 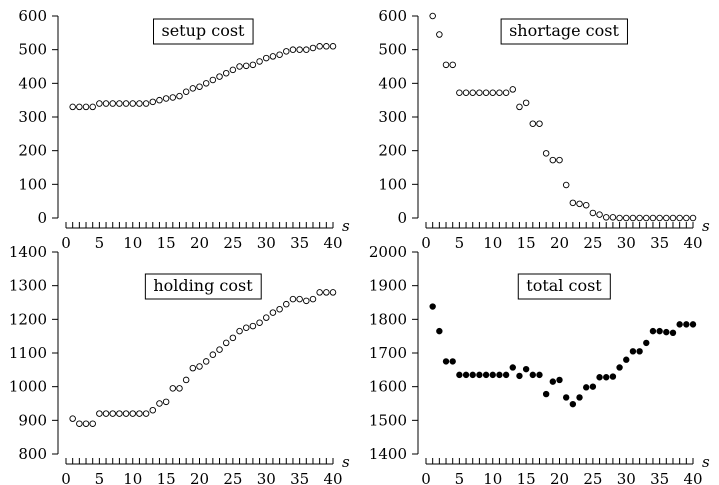 I want to click on y-tick-label: 400, so click(x=392, y=83).